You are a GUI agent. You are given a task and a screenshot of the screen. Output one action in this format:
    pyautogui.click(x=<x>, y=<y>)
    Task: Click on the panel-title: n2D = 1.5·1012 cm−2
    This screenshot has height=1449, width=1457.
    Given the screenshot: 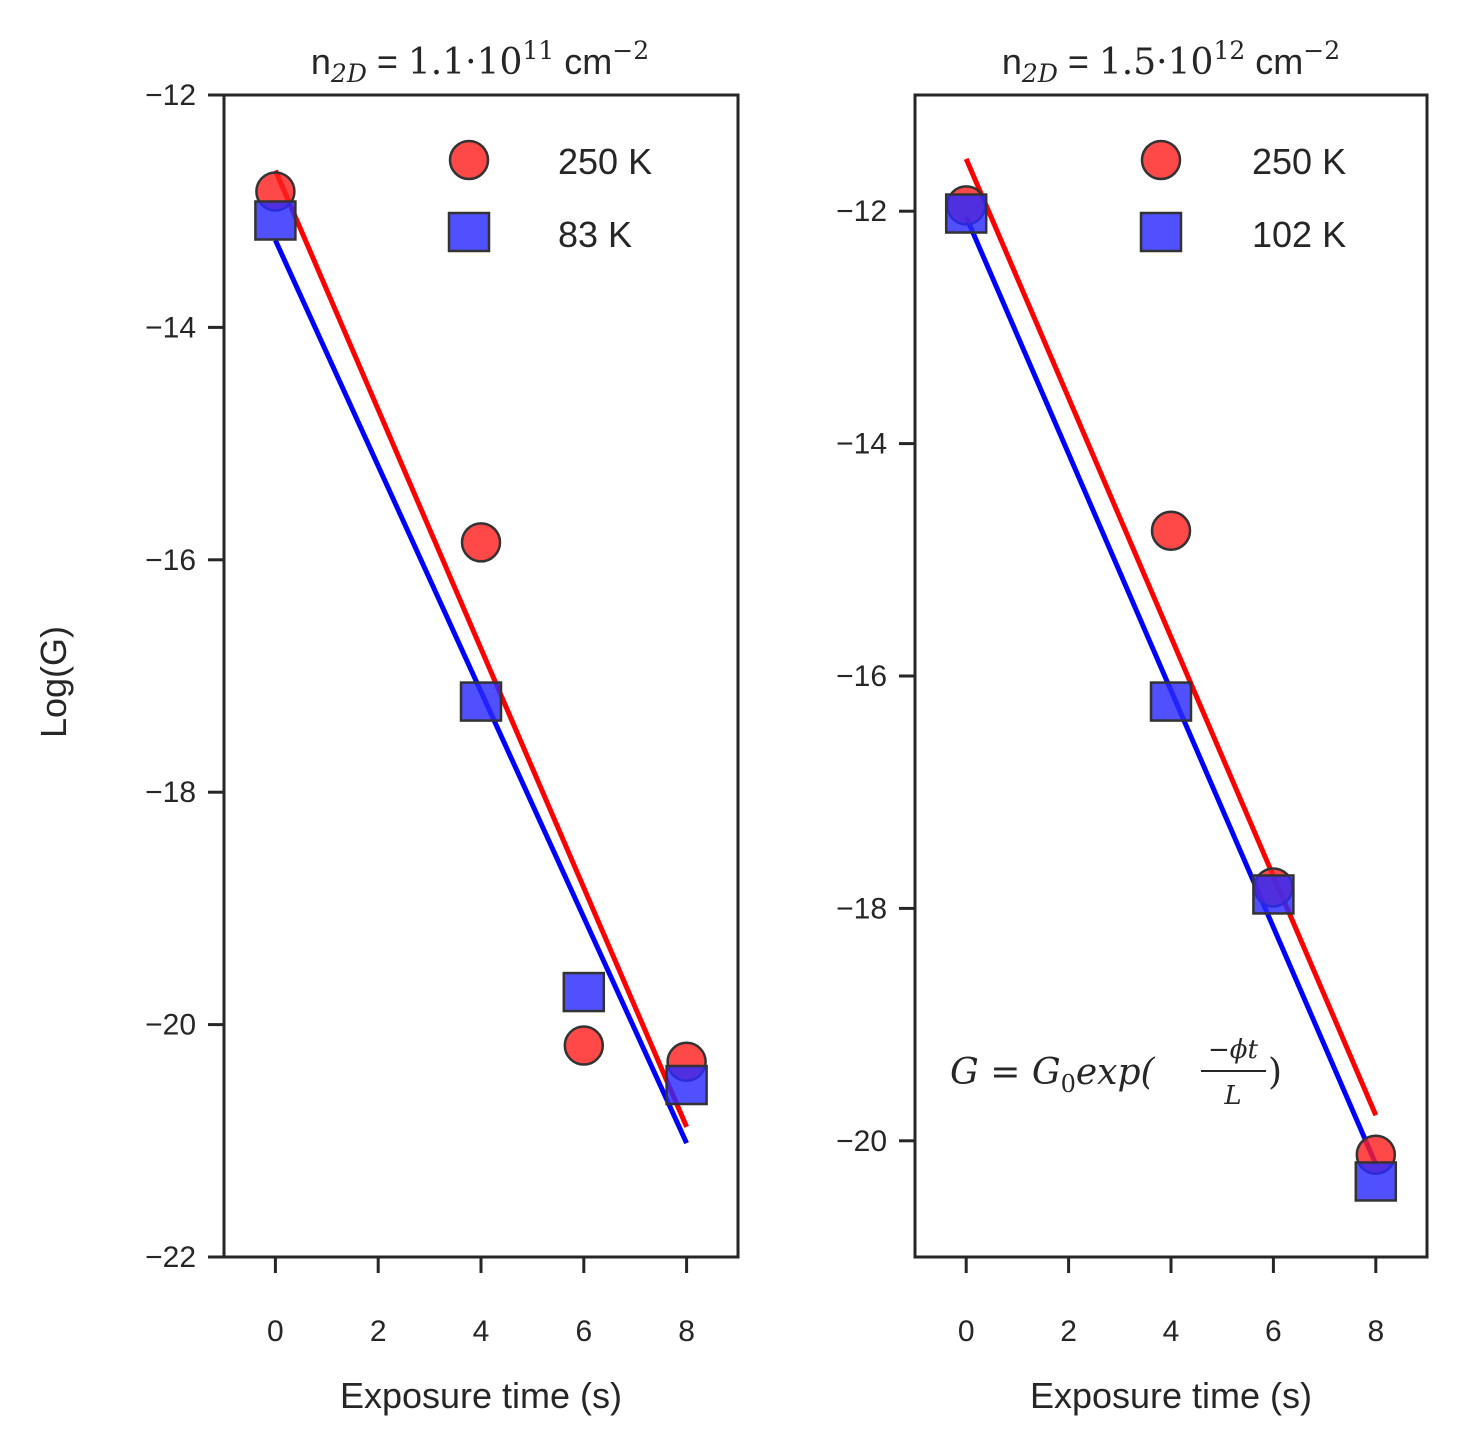 What is the action you would take?
    pyautogui.click(x=1171, y=62)
    